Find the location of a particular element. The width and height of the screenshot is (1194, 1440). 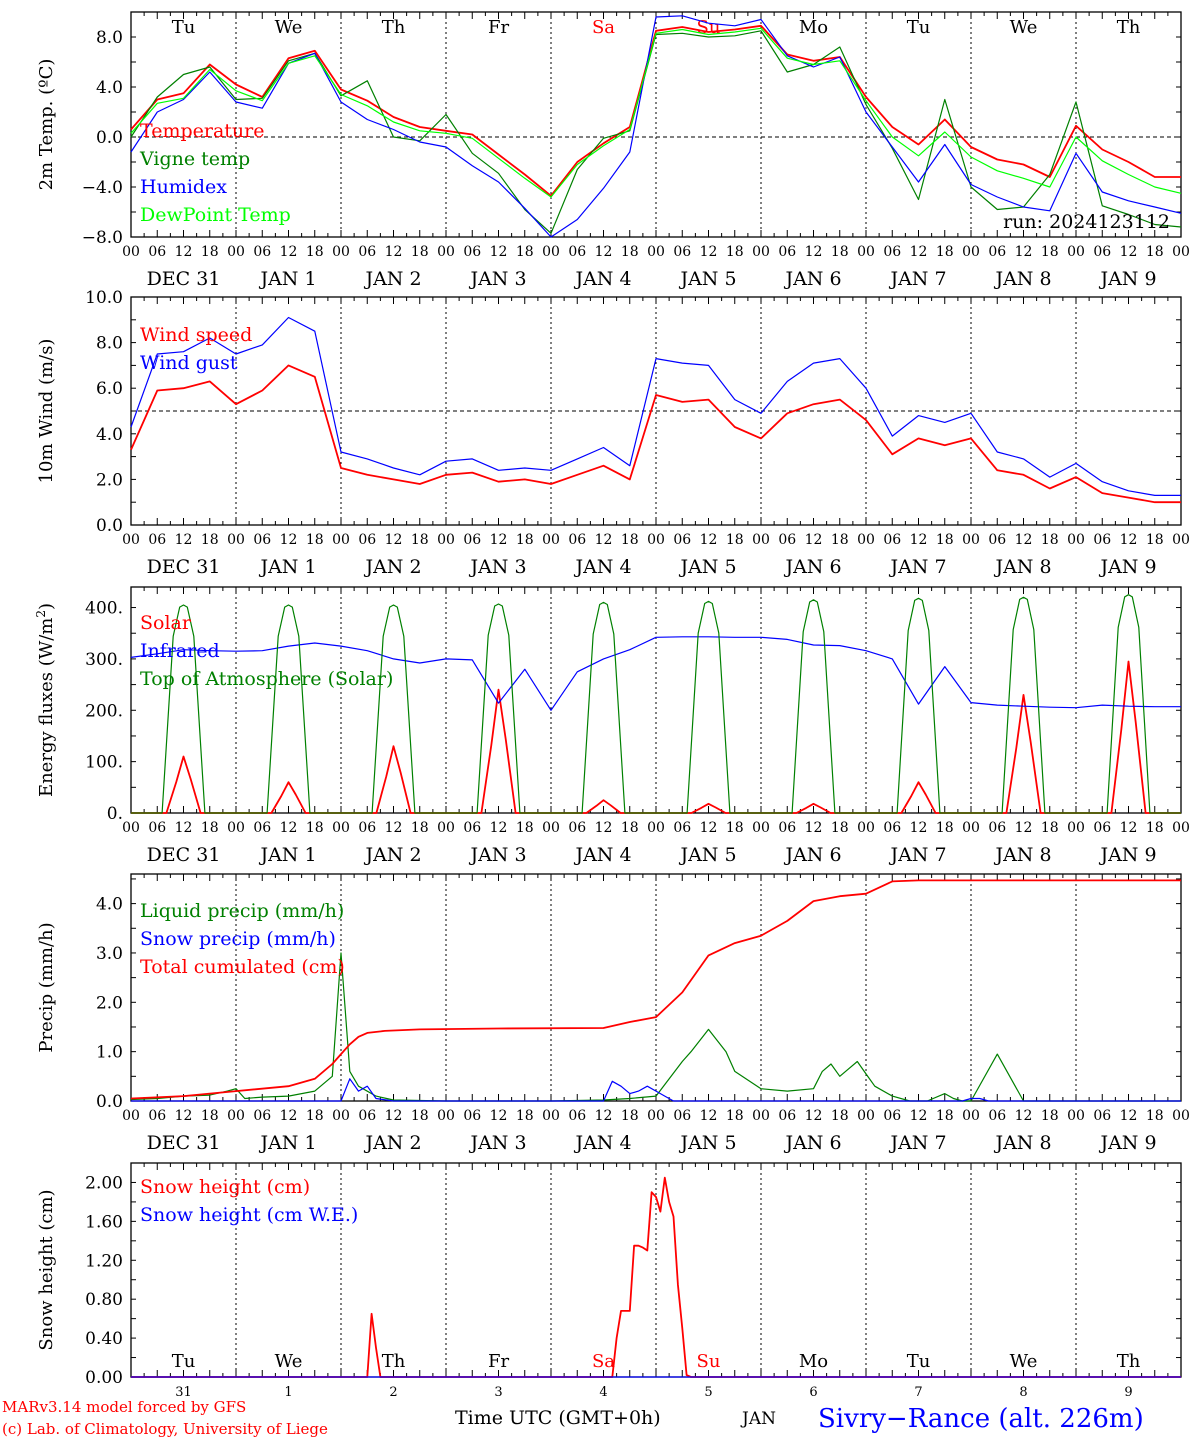

y-tick-label: 4.0 is located at coordinates (109, 905).